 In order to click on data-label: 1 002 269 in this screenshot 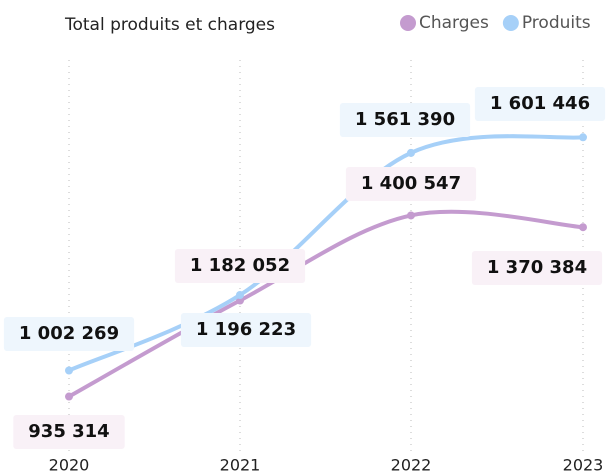, I will do `click(69, 334)`.